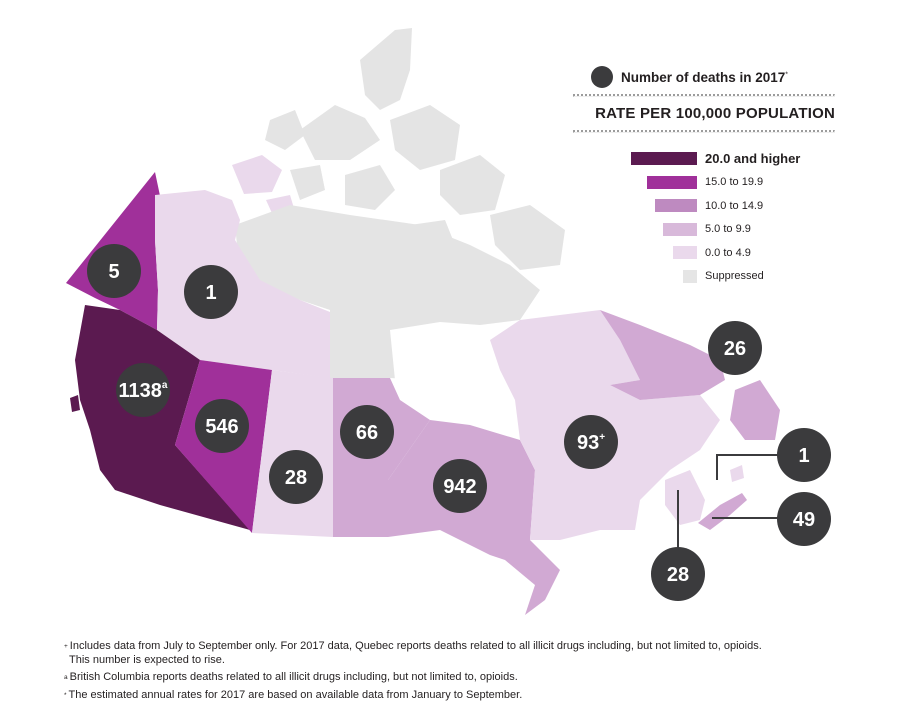 The width and height of the screenshot is (900, 719). I want to click on death-count-label: 26, so click(735, 349).